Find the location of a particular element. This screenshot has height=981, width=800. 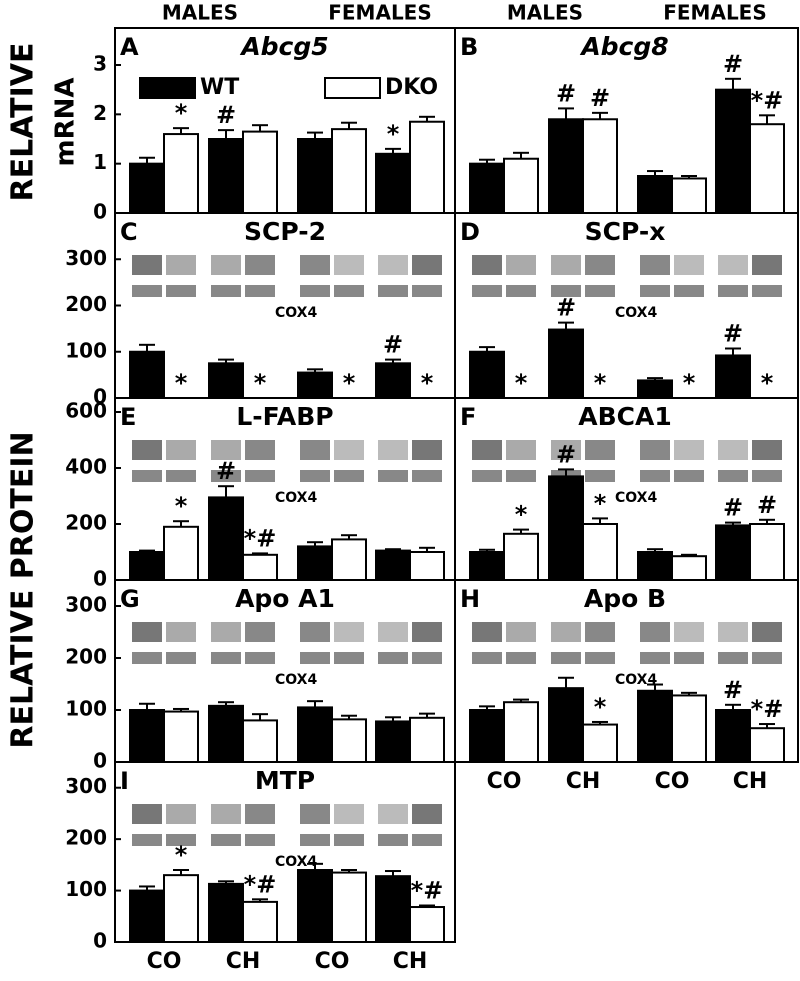

panel-title: SCP-x is located at coordinates (625, 231).